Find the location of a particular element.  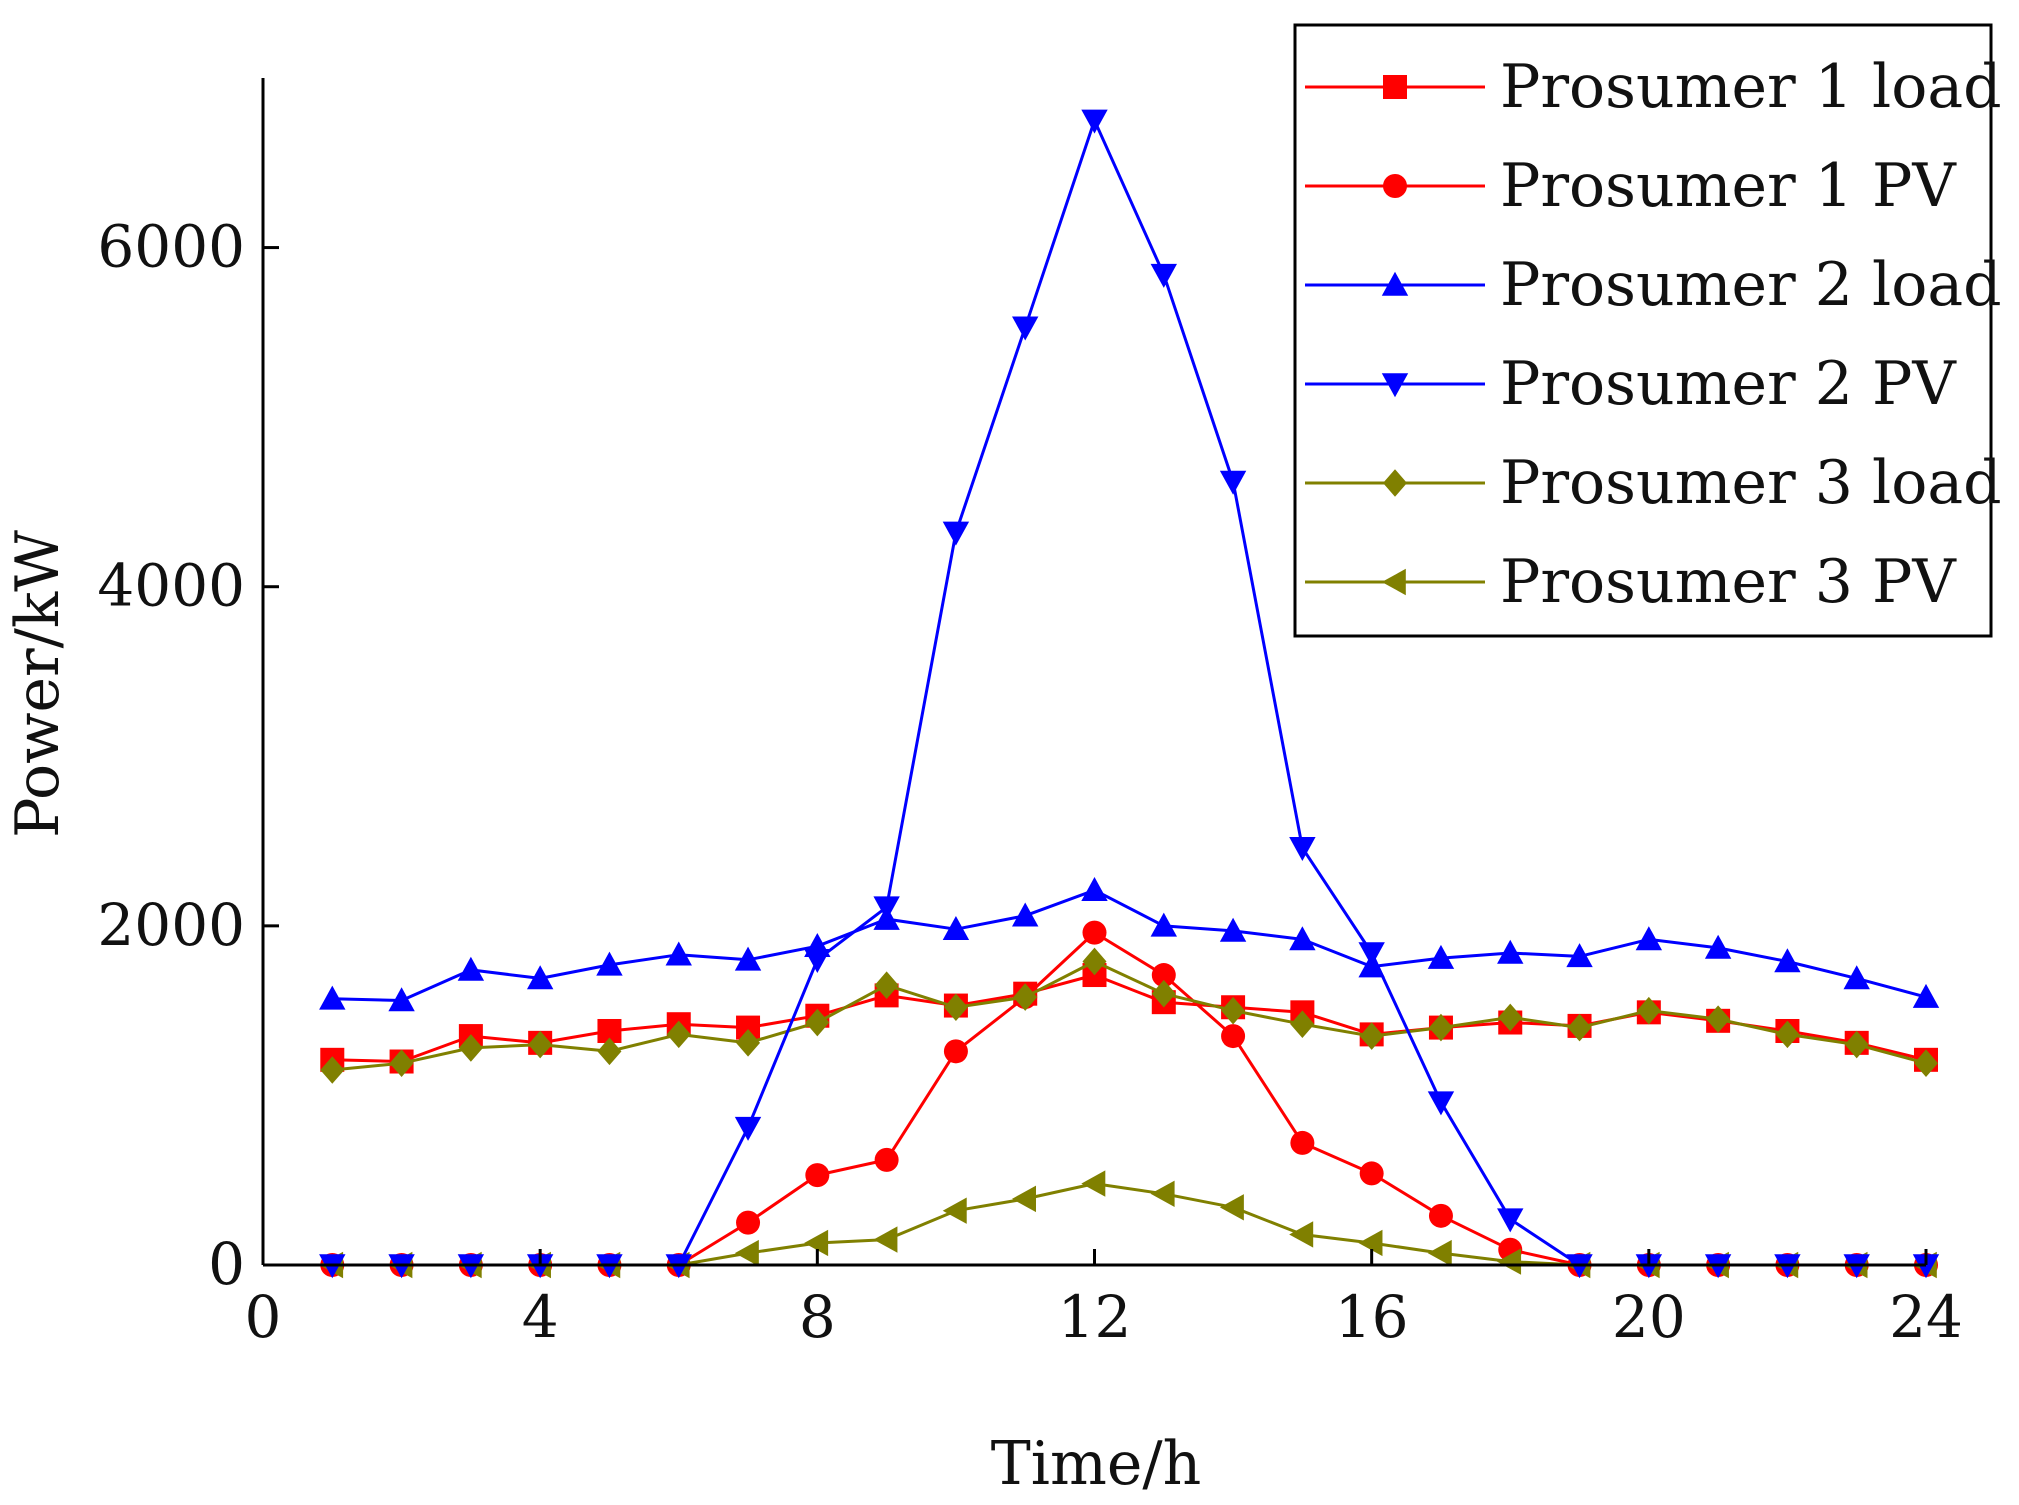

y-tick-label: 4000 is located at coordinates (171, 586).